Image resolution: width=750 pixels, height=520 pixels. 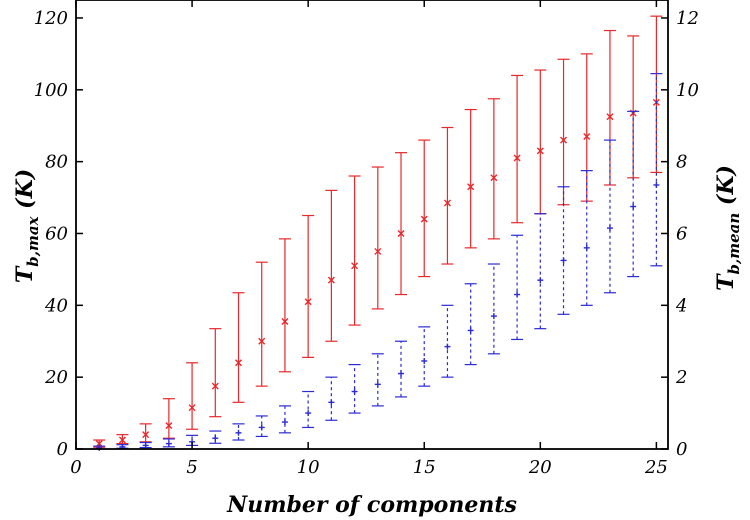 I want to click on left-axis-title: Tb,max (K), so click(x=27, y=226).